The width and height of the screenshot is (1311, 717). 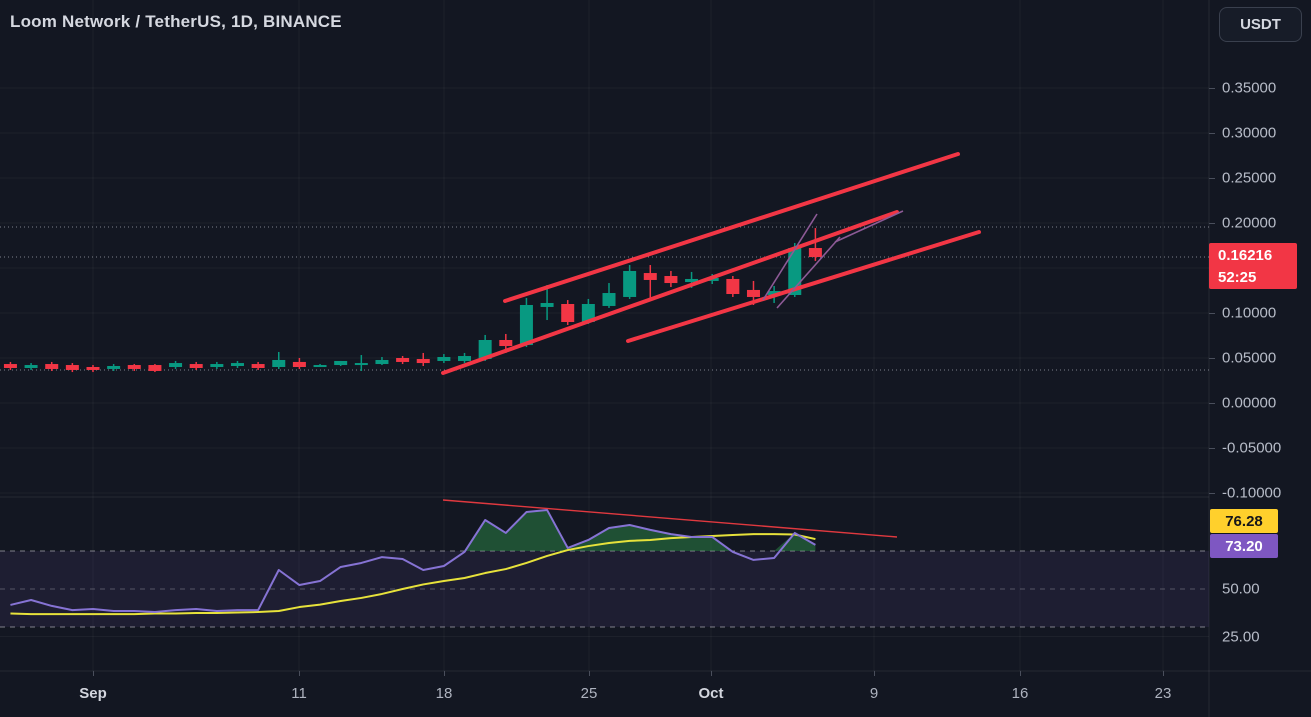 What do you see at coordinates (1163, 693) in the screenshot?
I see `time-tick-label: 23` at bounding box center [1163, 693].